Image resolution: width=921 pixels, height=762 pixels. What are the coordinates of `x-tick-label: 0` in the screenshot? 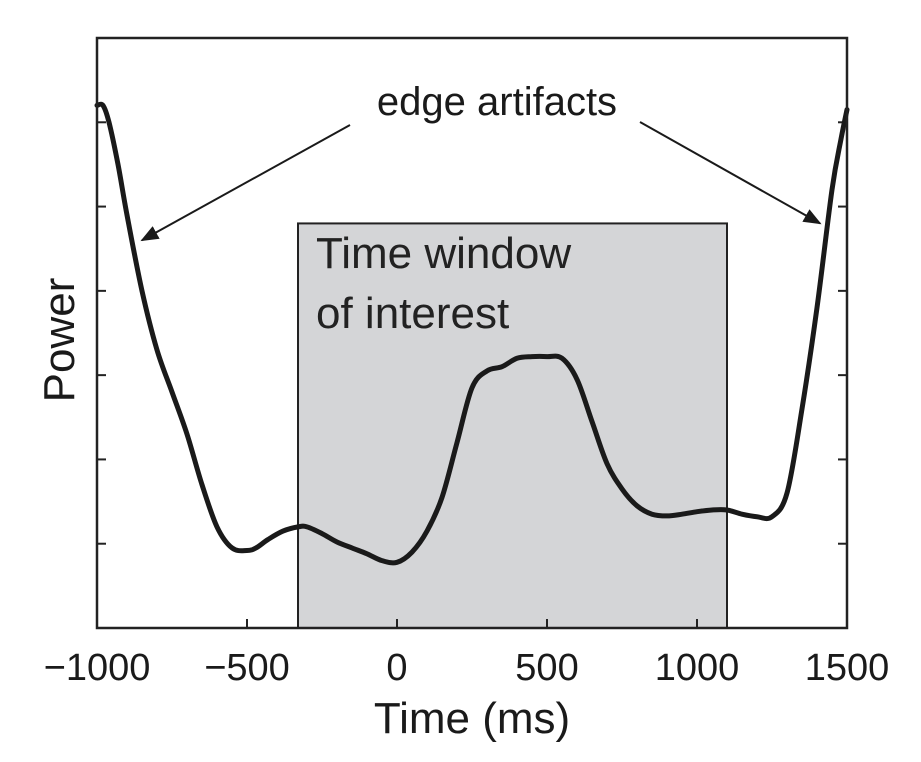 It's located at (396, 668).